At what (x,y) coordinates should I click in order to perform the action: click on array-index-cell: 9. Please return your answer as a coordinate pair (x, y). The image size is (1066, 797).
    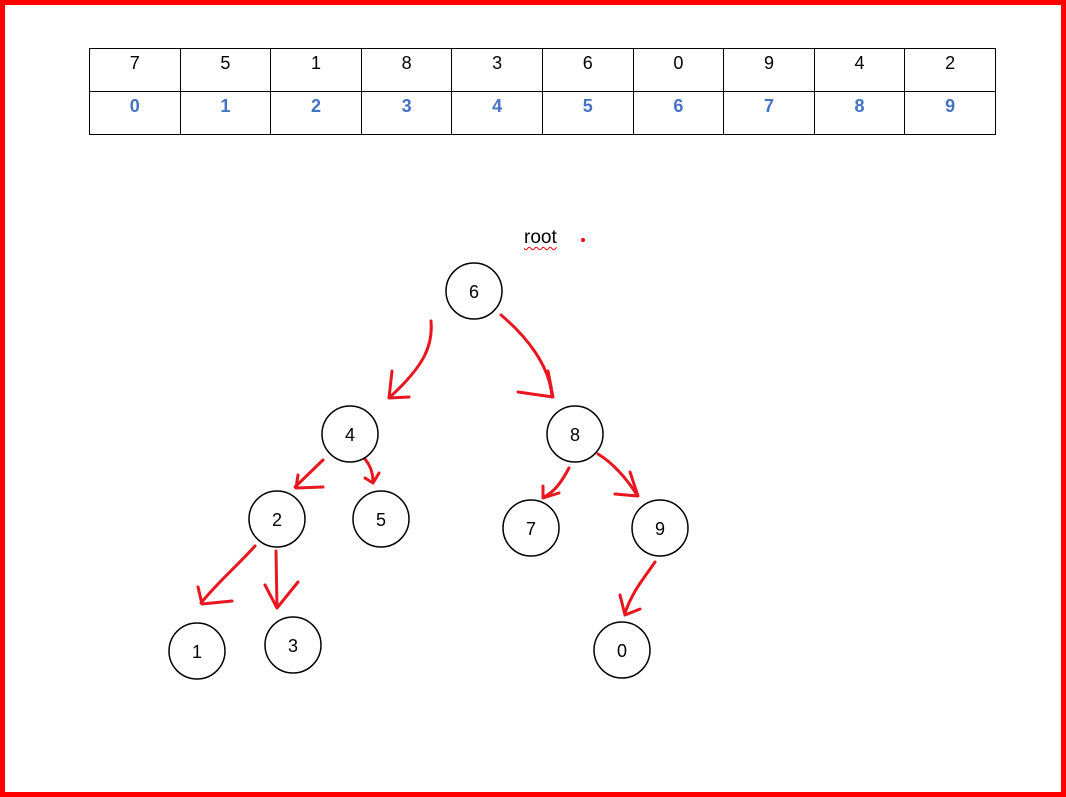
    Looking at the image, I should click on (950, 113).